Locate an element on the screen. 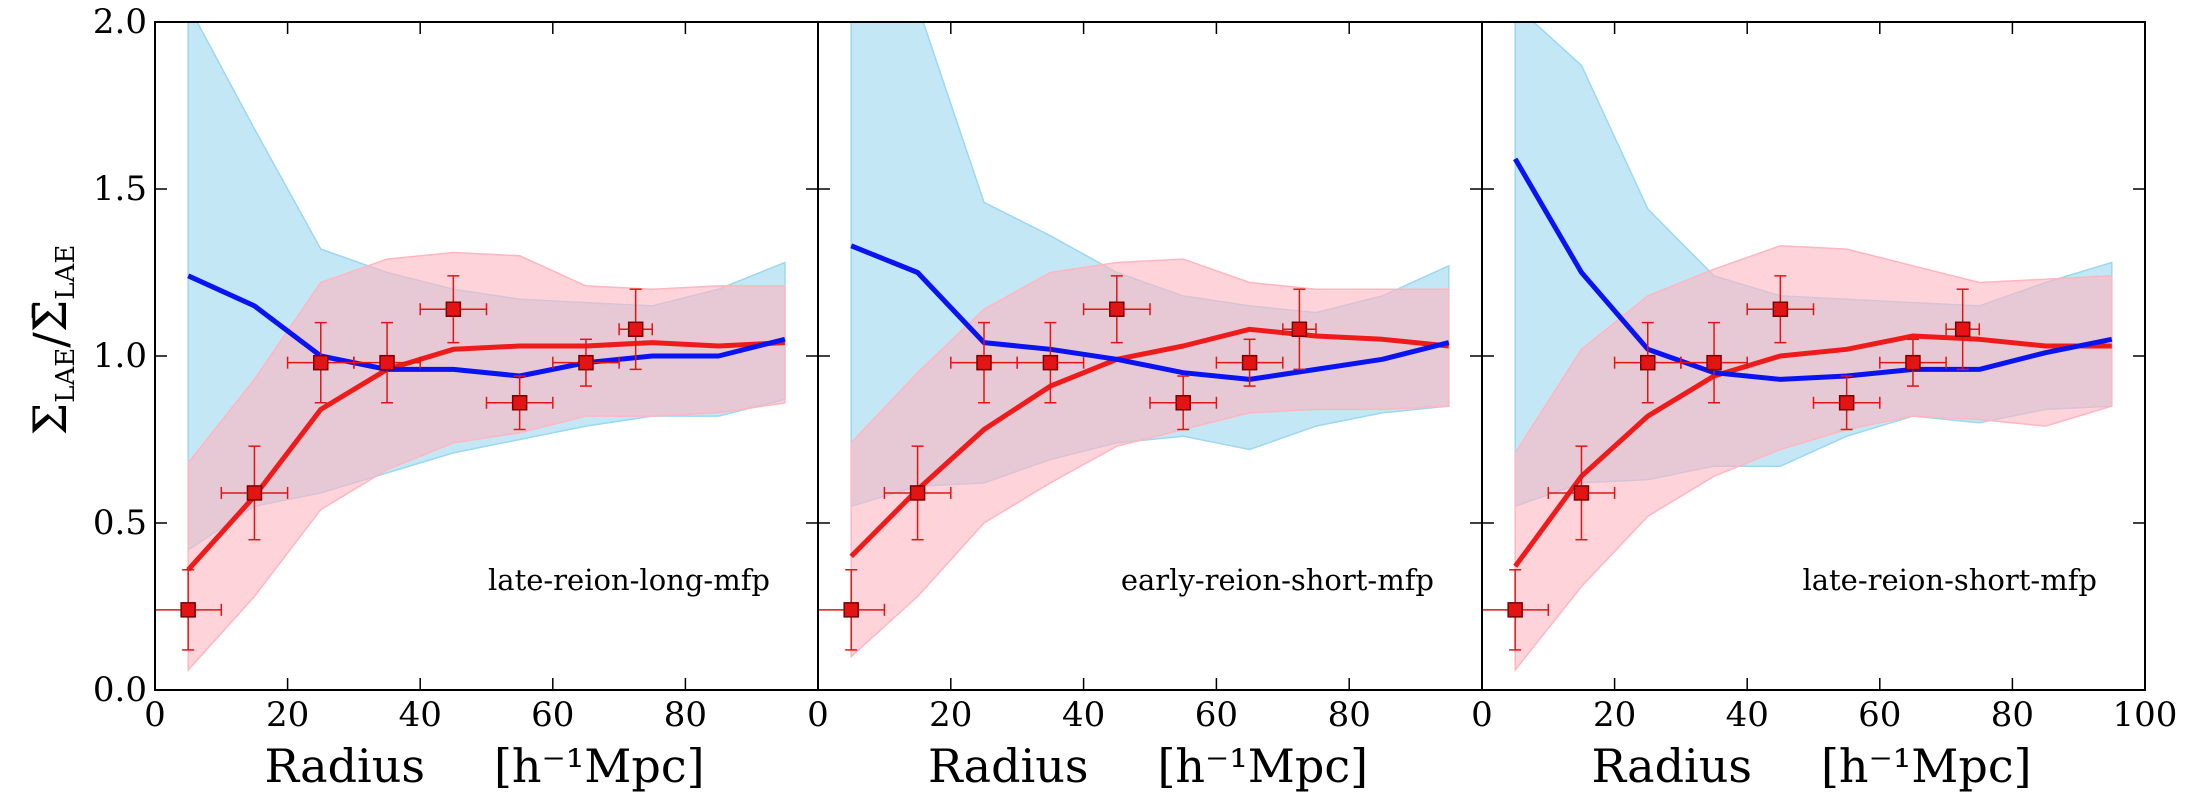 The width and height of the screenshot is (2200, 800). y-tick-label: 0.0 is located at coordinates (120, 690).